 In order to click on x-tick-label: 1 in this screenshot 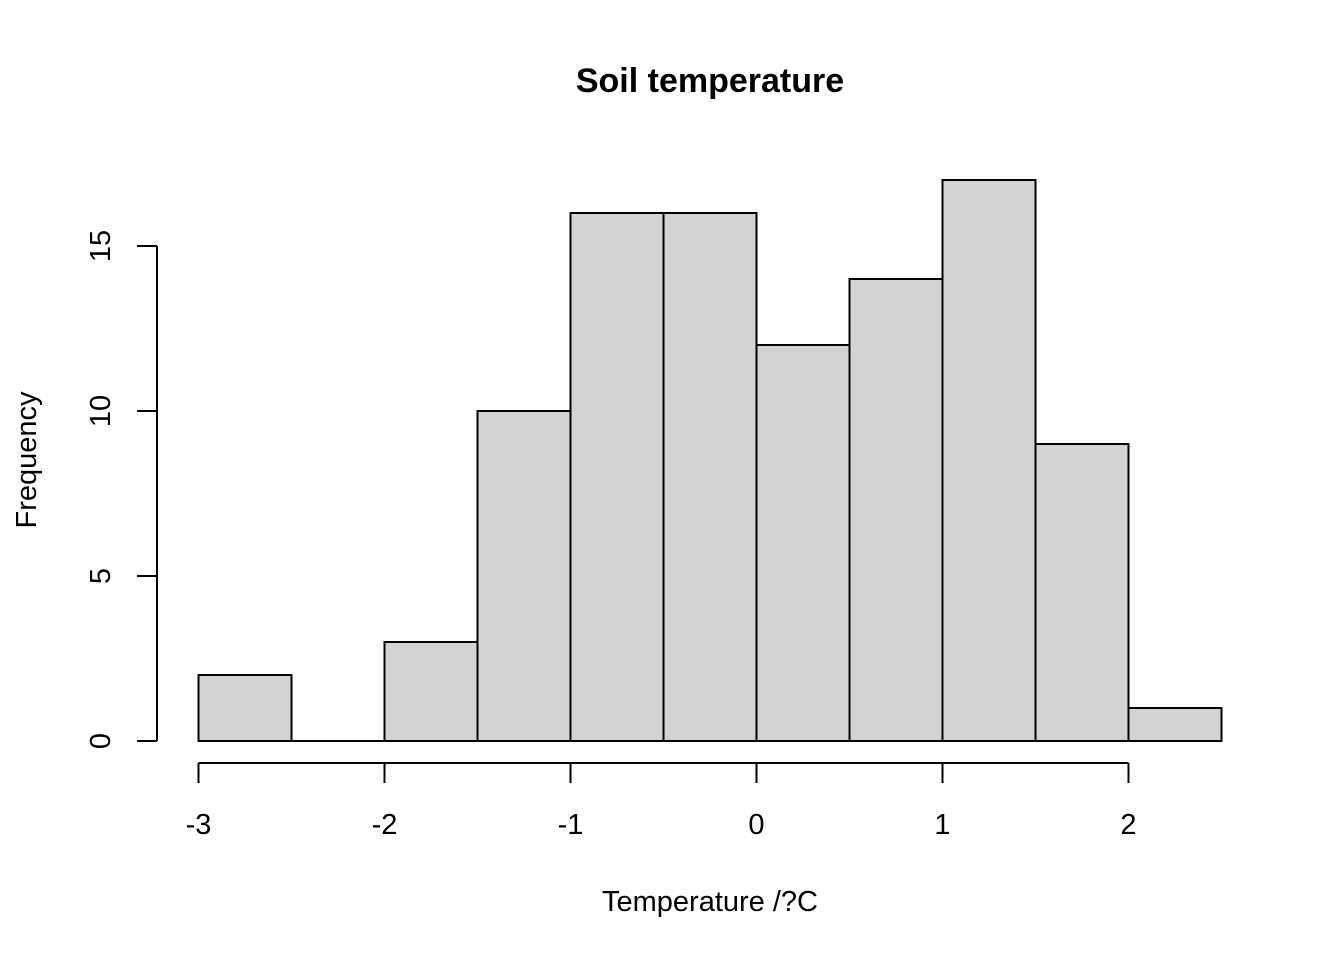, I will do `click(942, 825)`.